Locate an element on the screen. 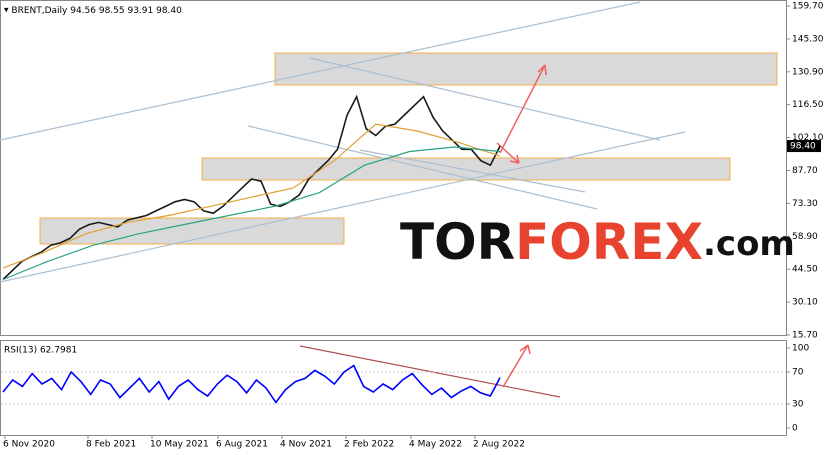 Image resolution: width=828 pixels, height=455 pixels. rsi-title: RSI(13) 62.7981 is located at coordinates (40, 351).